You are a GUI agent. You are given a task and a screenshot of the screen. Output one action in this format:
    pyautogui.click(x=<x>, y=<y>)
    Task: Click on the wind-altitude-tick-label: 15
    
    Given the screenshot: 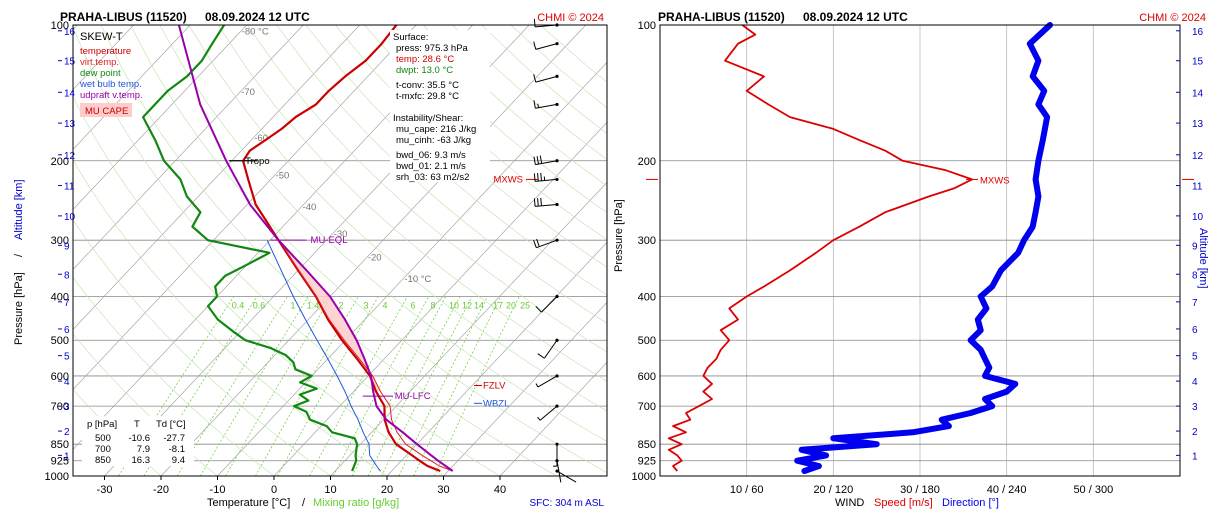 What is the action you would take?
    pyautogui.click(x=1198, y=62)
    